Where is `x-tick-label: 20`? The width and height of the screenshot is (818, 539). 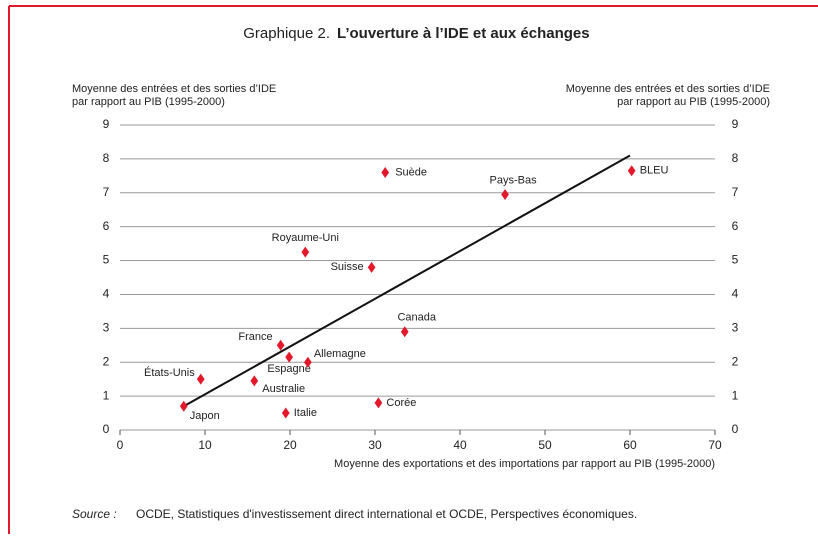 x-tick-label: 20 is located at coordinates (290, 445).